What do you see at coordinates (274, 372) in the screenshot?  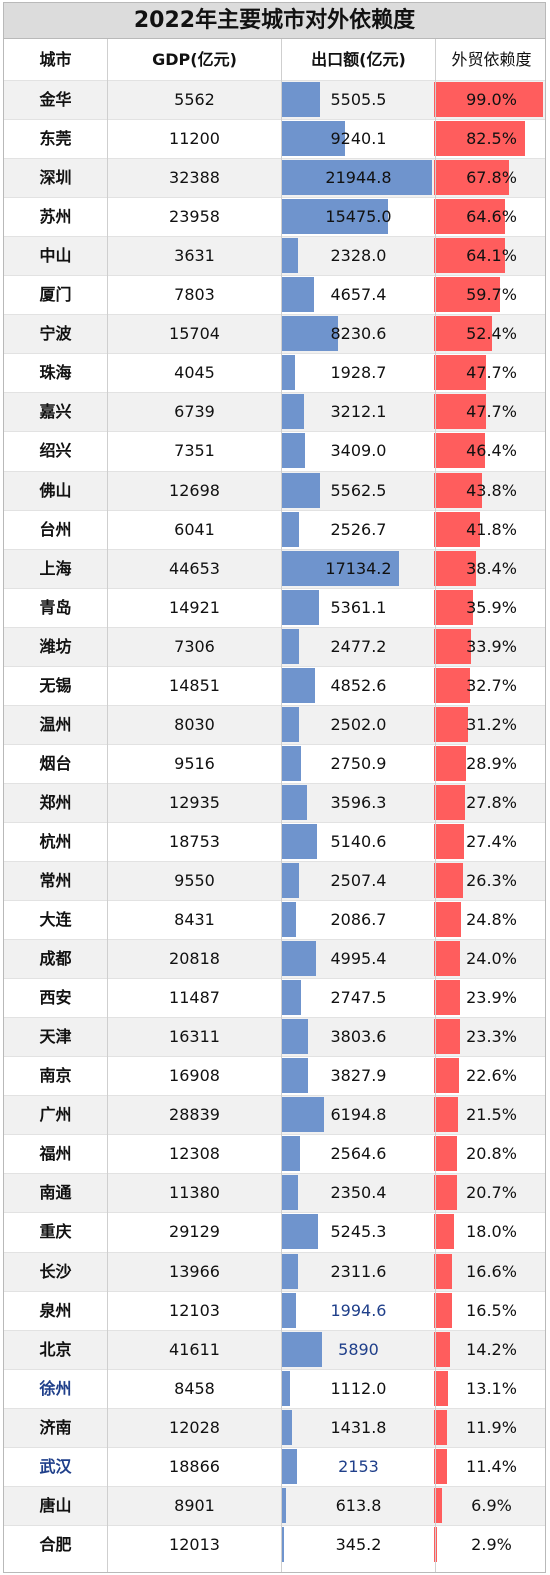 I see `table-row: 珠海 4045 1928.7 47.7%` at bounding box center [274, 372].